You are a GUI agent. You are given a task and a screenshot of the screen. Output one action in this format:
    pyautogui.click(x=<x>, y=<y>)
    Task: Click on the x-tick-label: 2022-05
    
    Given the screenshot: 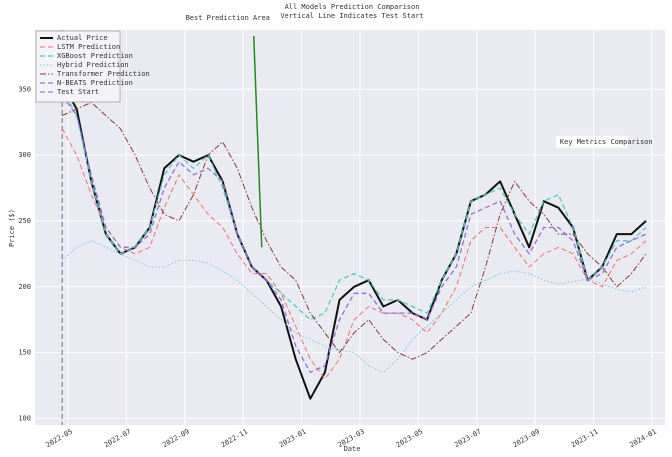 What is the action you would take?
    pyautogui.click(x=59, y=439)
    